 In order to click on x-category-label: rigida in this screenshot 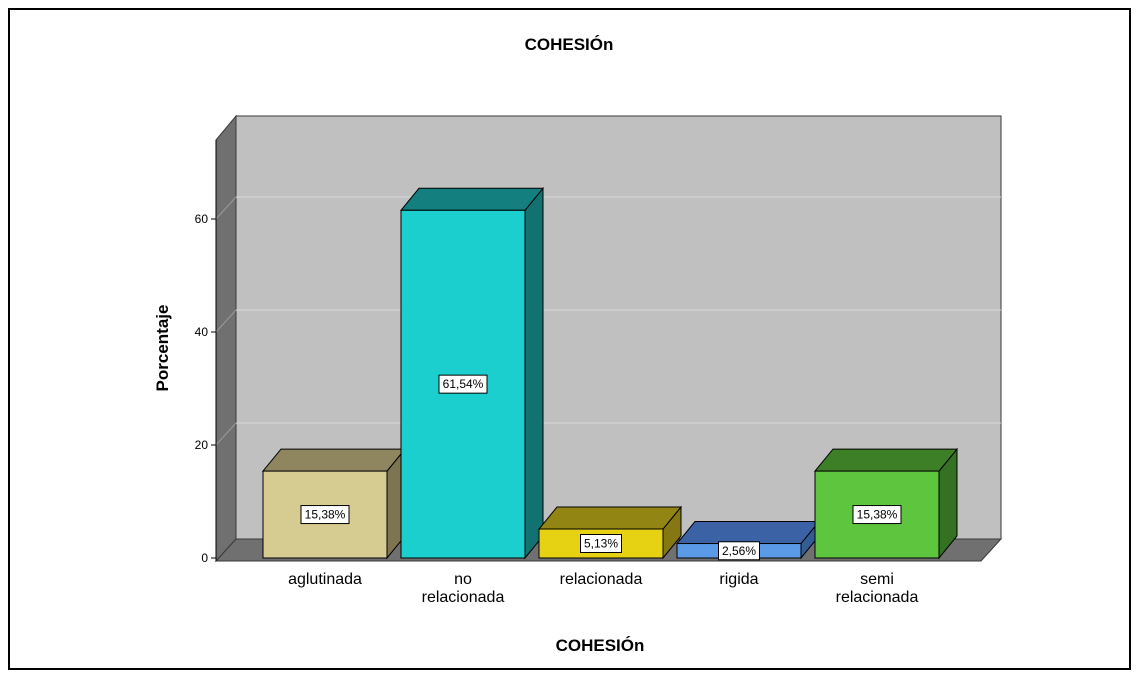, I will do `click(738, 579)`.